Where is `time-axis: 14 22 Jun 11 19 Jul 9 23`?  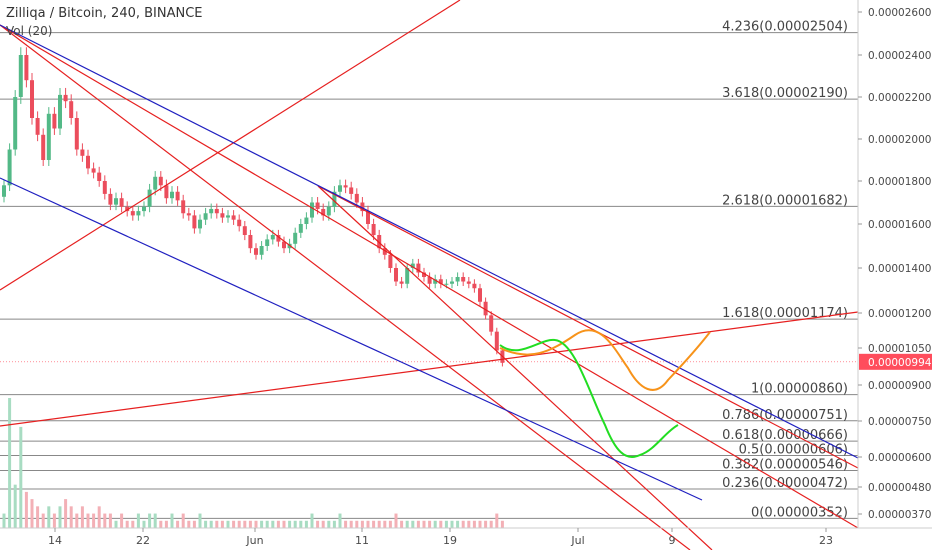 time-axis: 14 22 Jun 11 19 Jul 9 23 is located at coordinates (466, 537).